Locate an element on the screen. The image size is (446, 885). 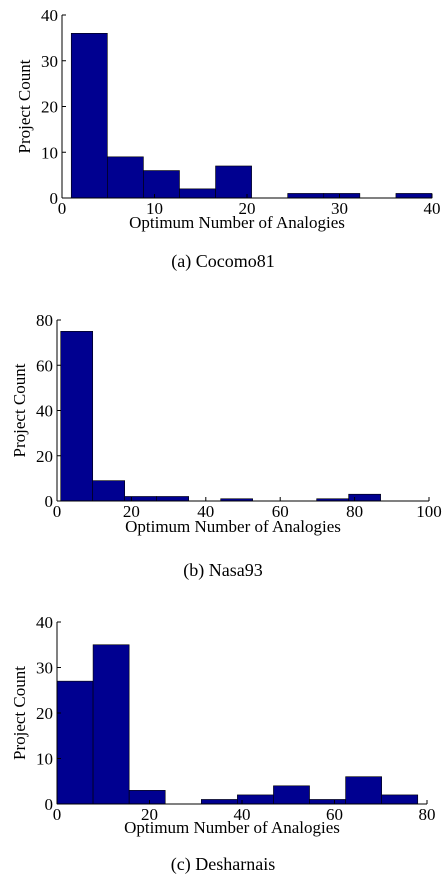
y-tick-label: 80 is located at coordinates (44, 320).